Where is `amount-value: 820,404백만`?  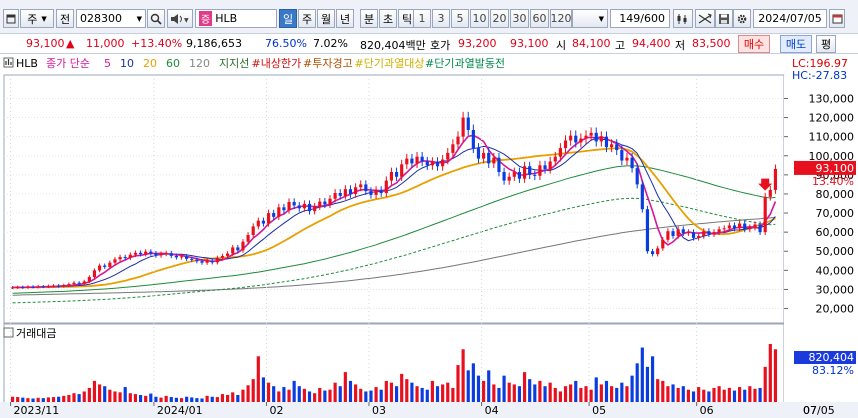
amount-value: 820,404백만 is located at coordinates (393, 45).